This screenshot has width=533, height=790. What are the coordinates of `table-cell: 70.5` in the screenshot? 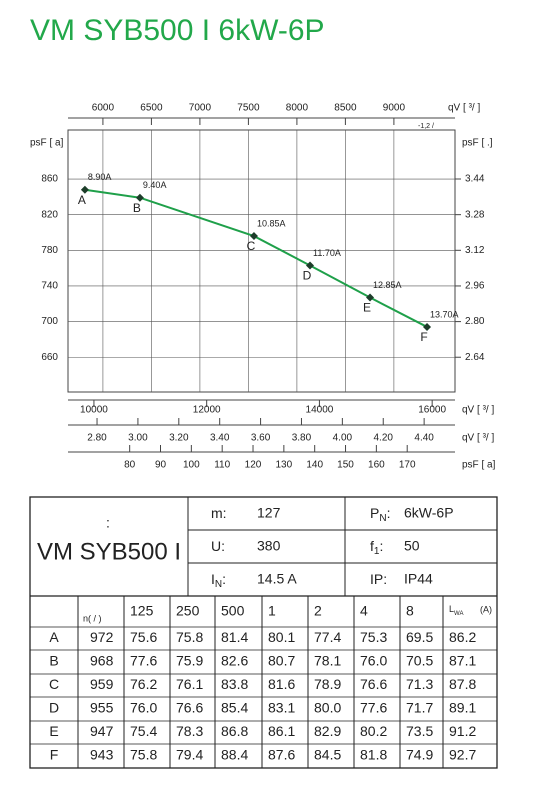 It's located at (419, 661).